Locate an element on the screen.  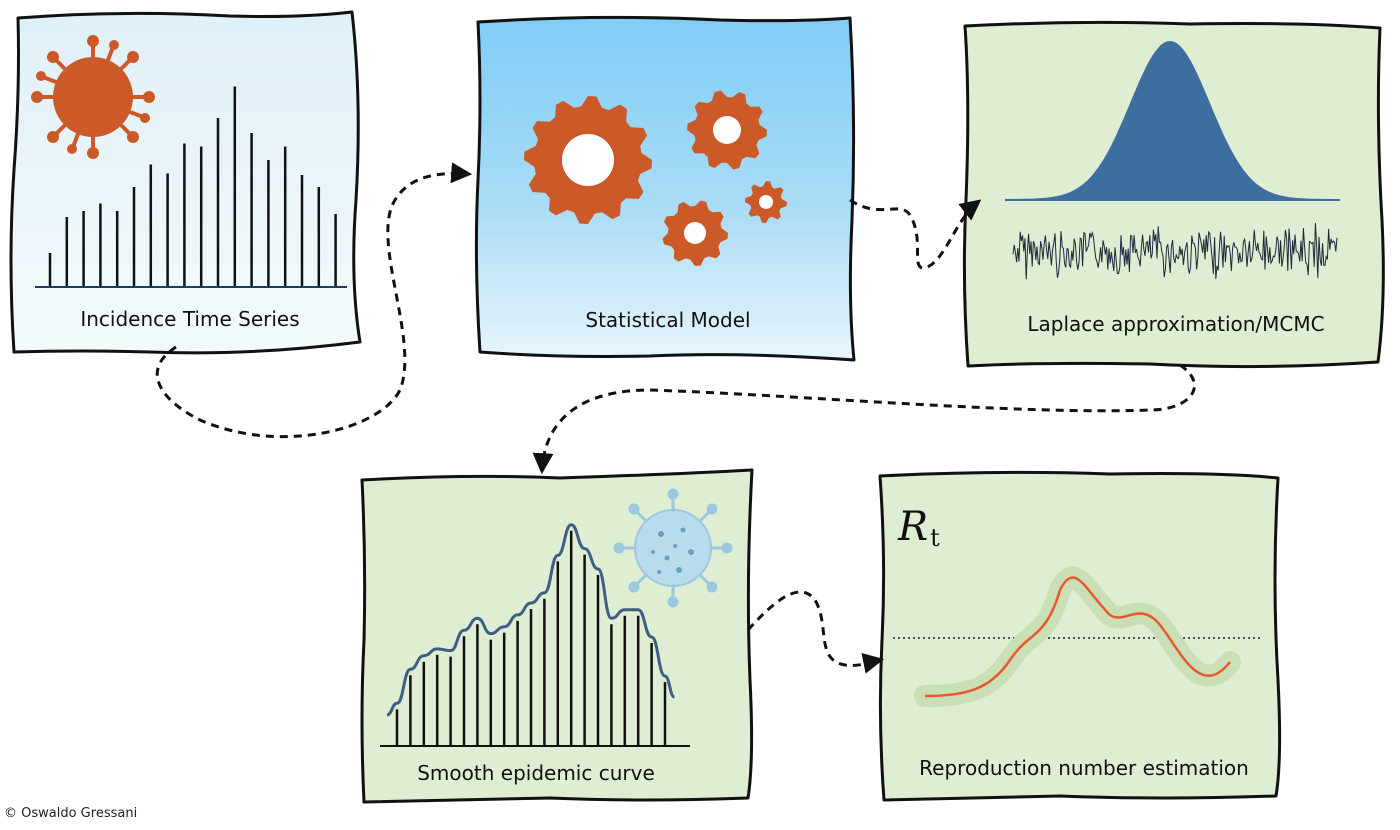
arrow-inference-to-smooth is located at coordinates (864, 419).